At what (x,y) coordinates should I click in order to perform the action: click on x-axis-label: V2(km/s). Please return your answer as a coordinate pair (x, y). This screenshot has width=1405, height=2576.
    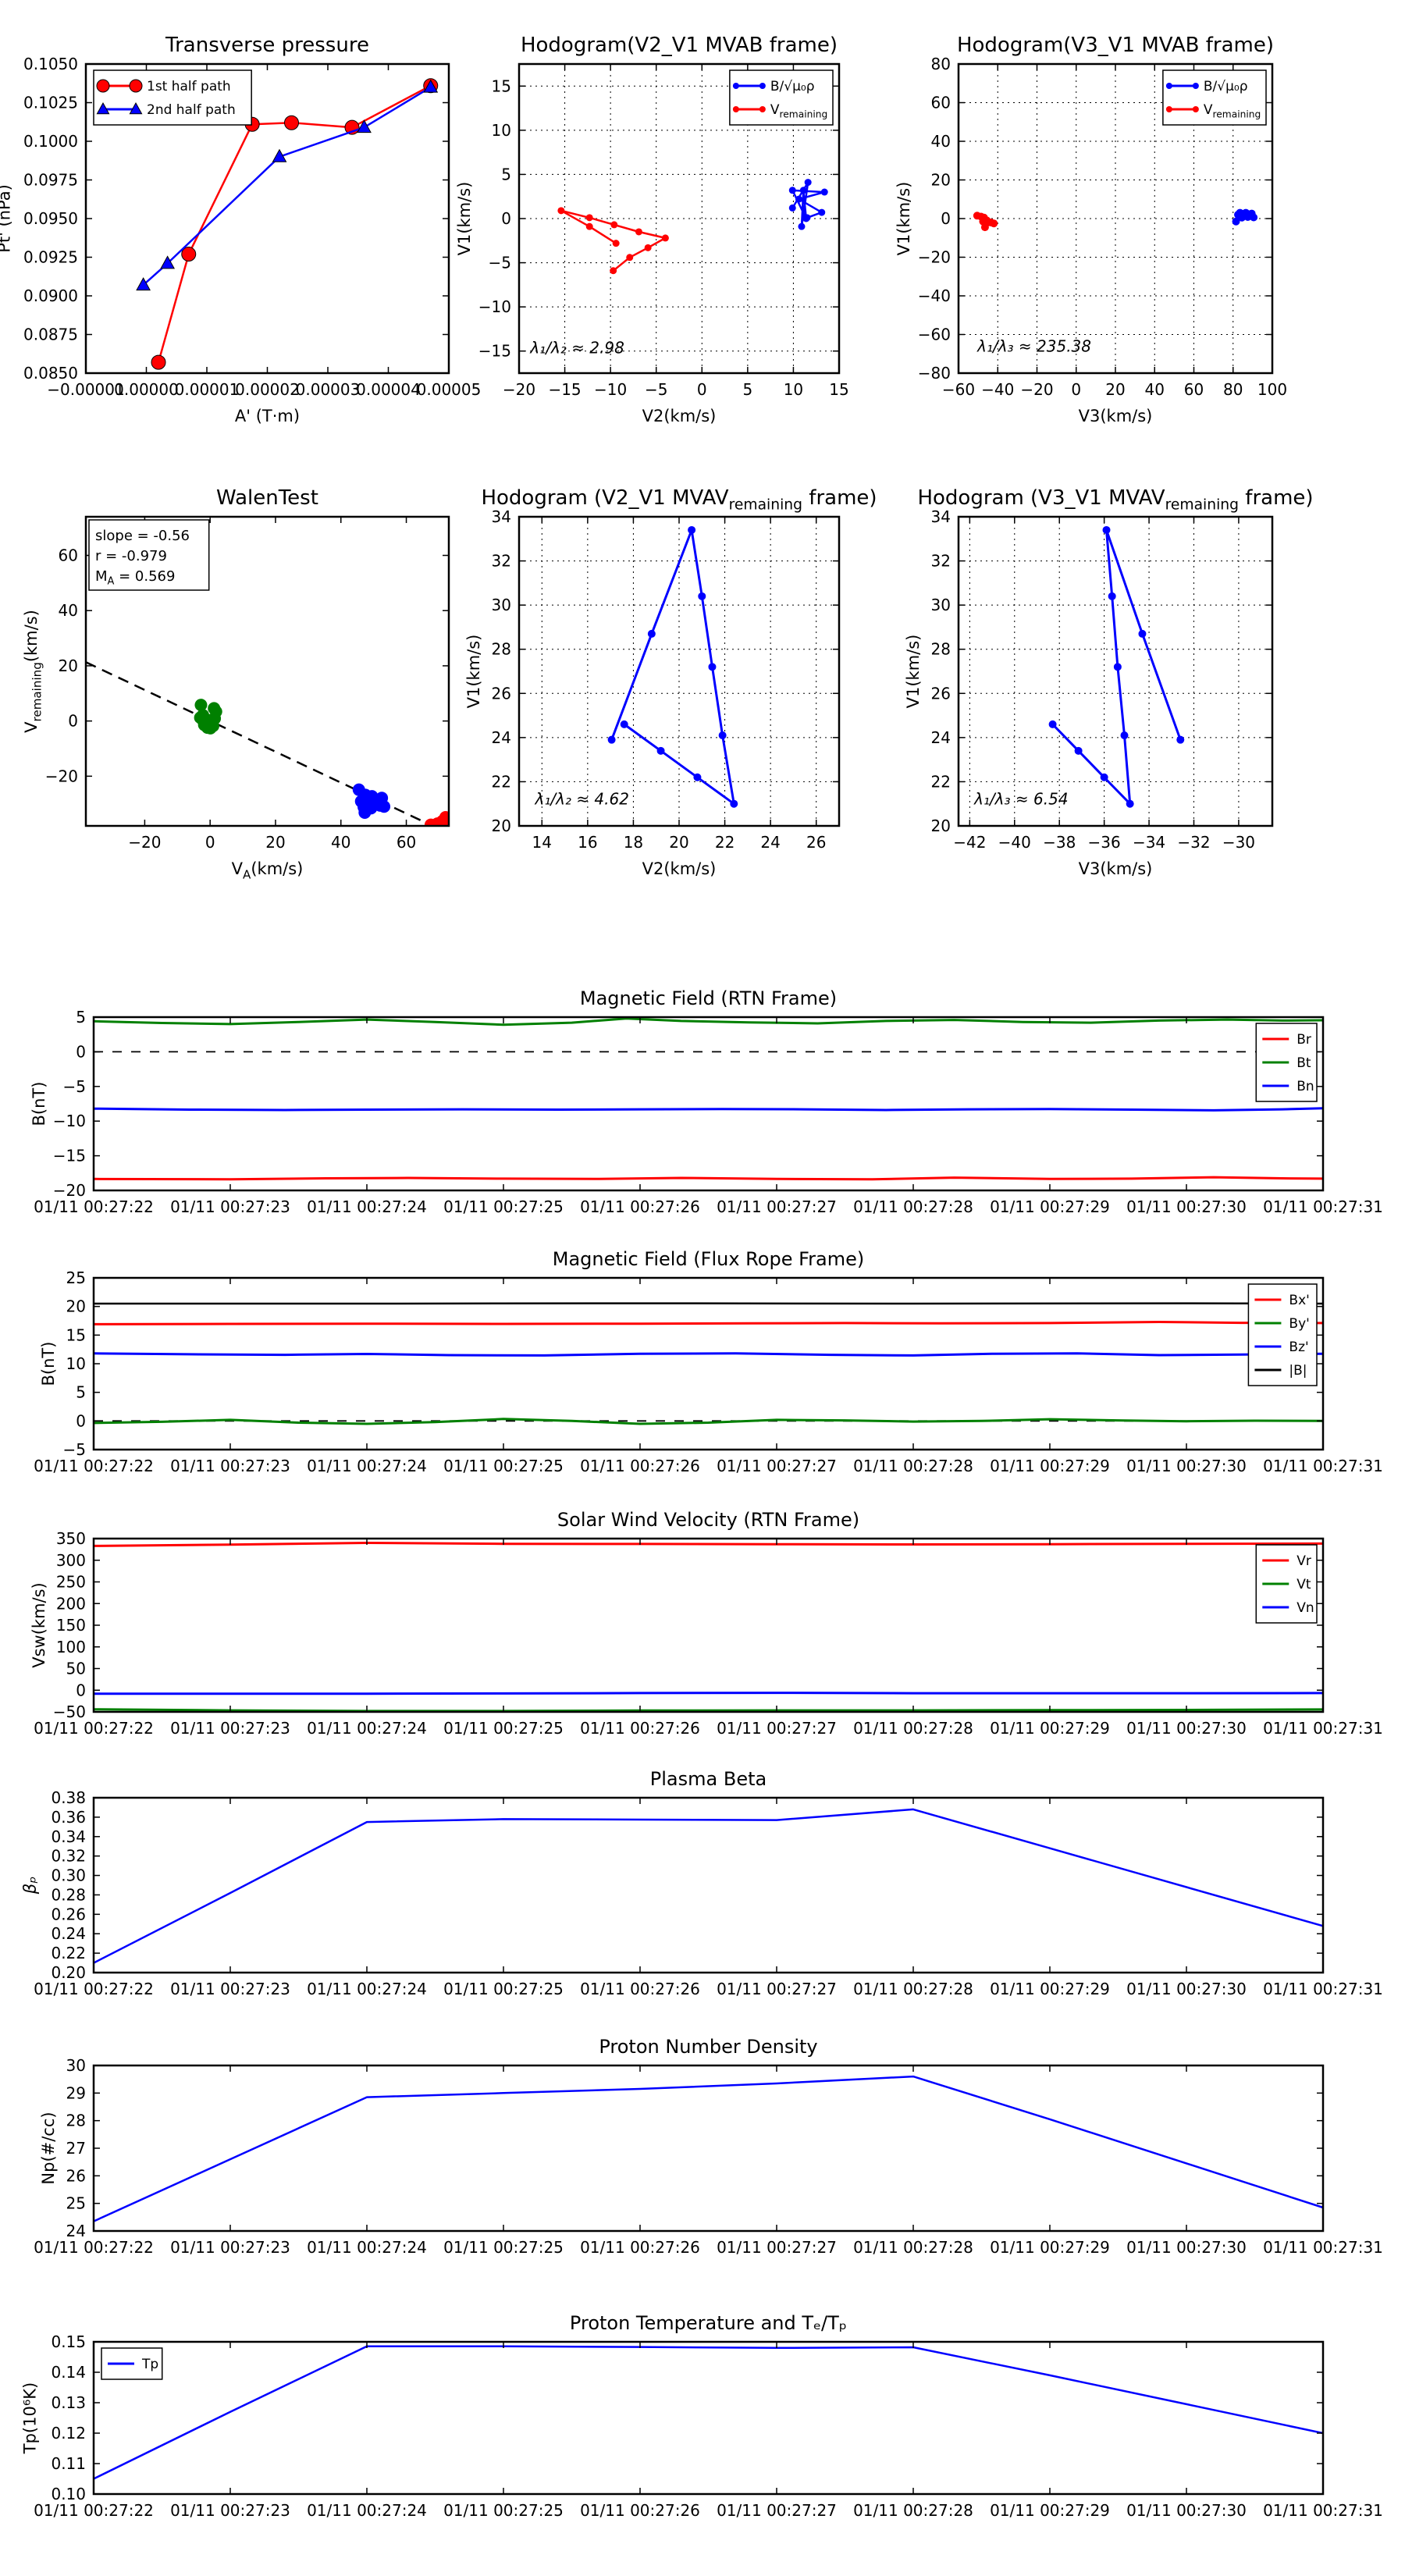
    Looking at the image, I should click on (680, 868).